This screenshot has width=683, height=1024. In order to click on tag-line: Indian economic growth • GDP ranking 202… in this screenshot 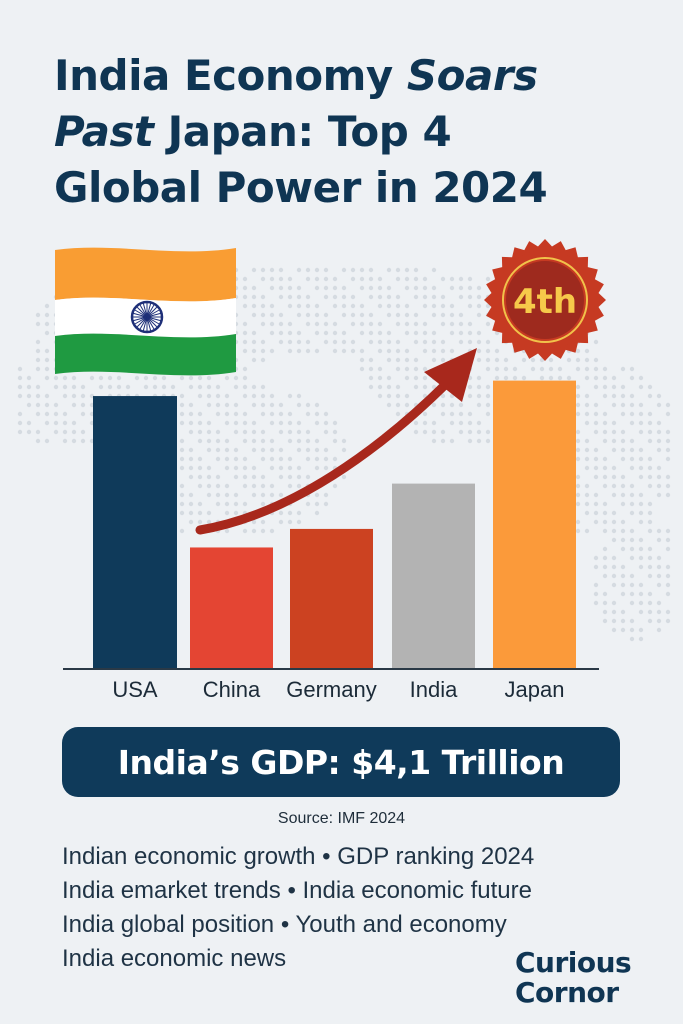, I will do `click(298, 856)`.